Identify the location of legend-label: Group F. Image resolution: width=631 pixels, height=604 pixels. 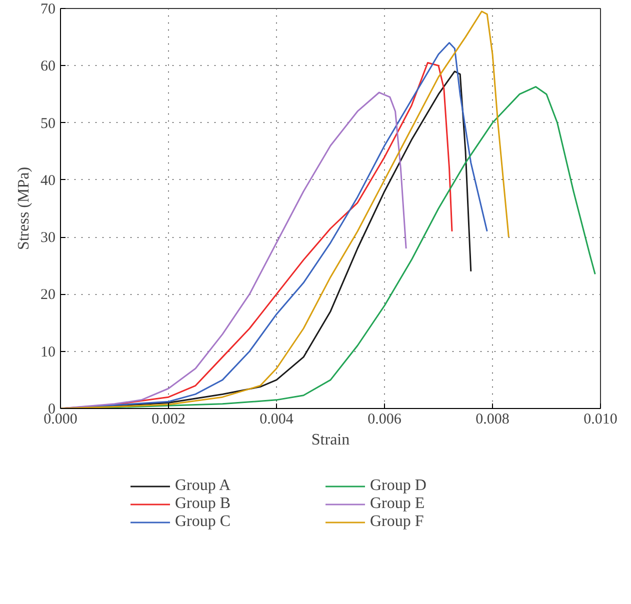
(397, 522).